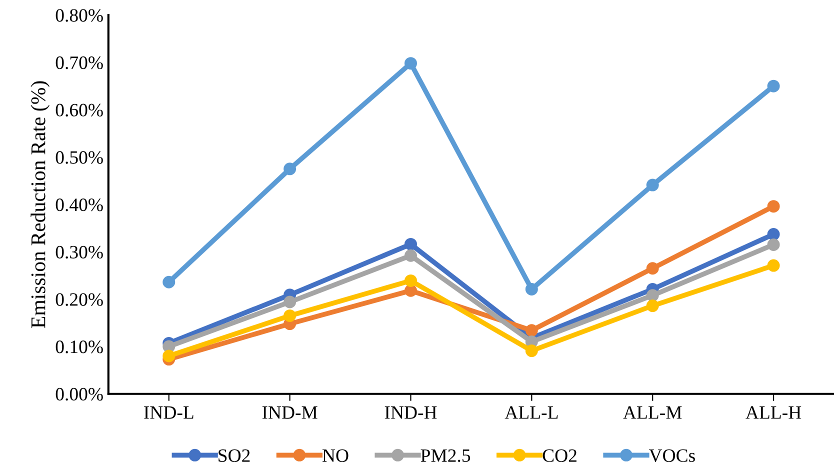 The image size is (834, 470). I want to click on legend-label: CO2, so click(559, 455).